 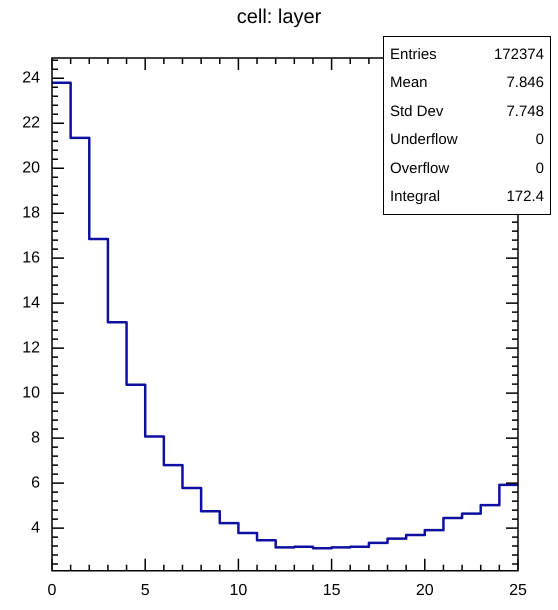 I want to click on annotation: Overflow, so click(x=420, y=168).